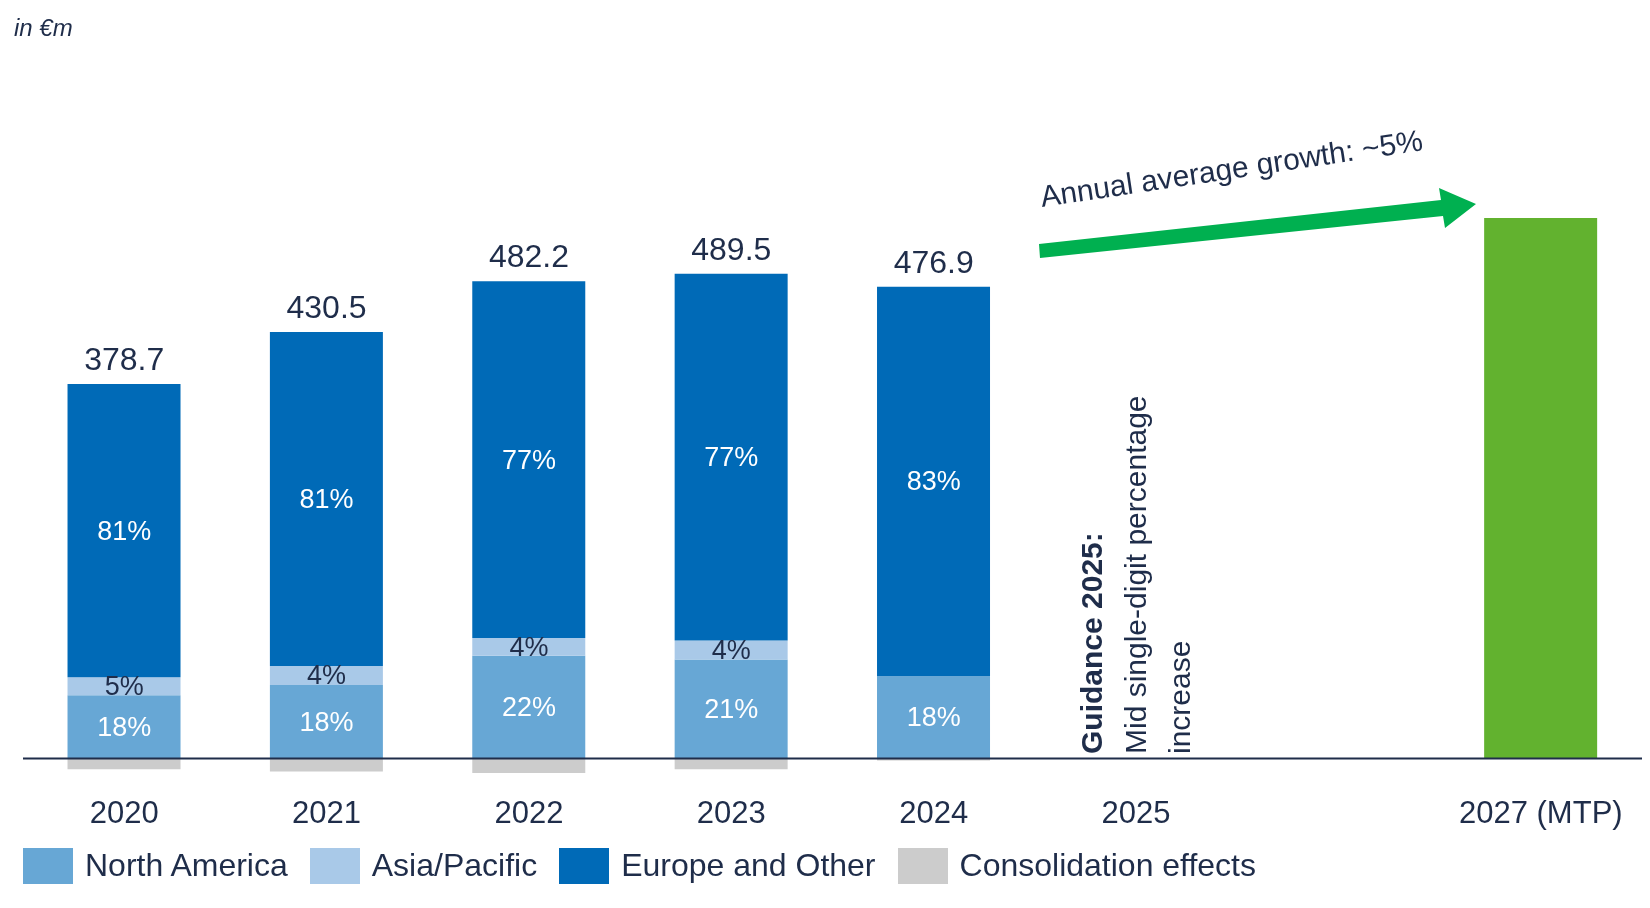 The image size is (1650, 908). Describe the element at coordinates (326, 307) in the screenshot. I see `annotation: 430.5` at that location.